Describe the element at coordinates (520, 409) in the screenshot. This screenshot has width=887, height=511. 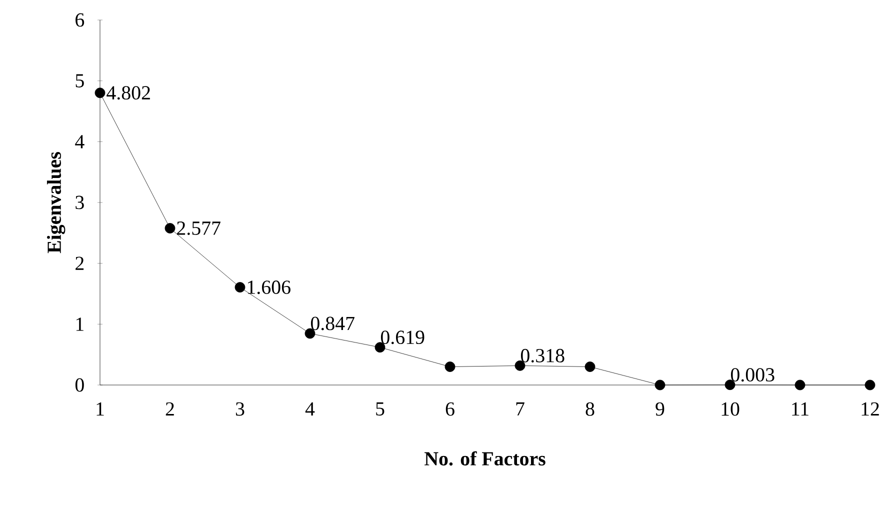
I see `x-tick-label: 7` at that location.